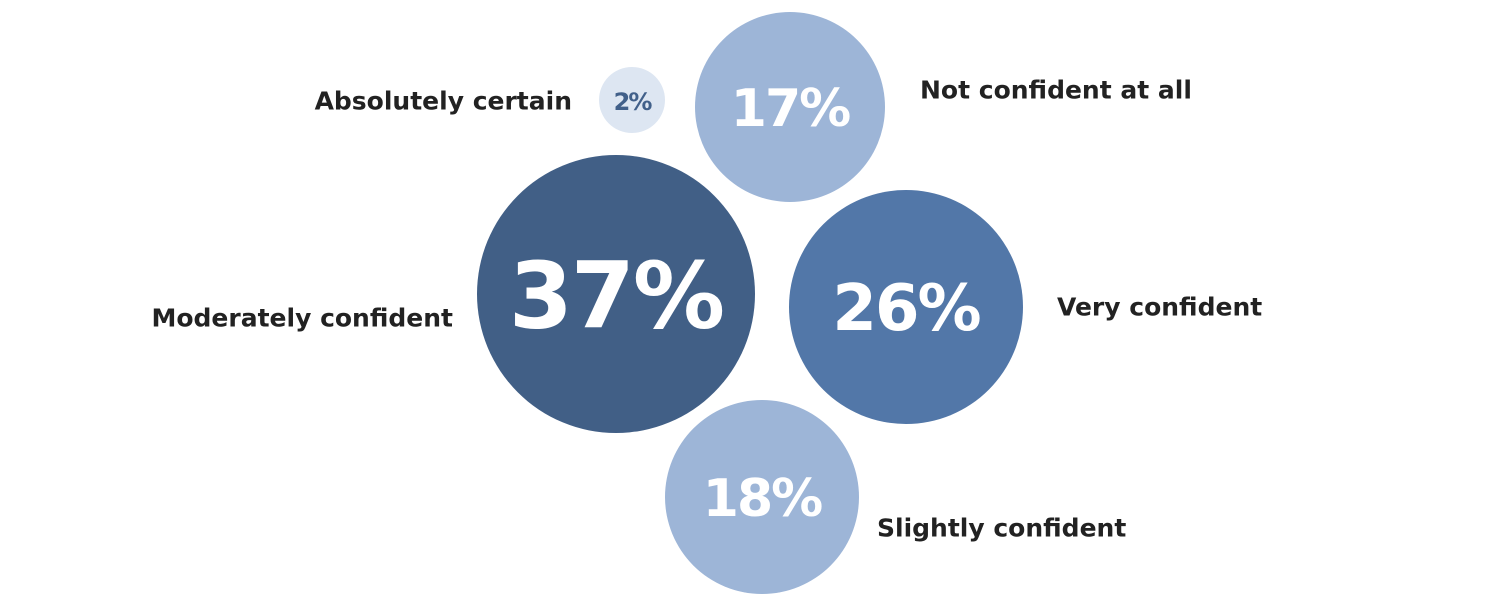  Describe the element at coordinates (943, 107) in the screenshot. I see `bubble-group-not-confident-at-all: 17% Not confident at all` at that location.